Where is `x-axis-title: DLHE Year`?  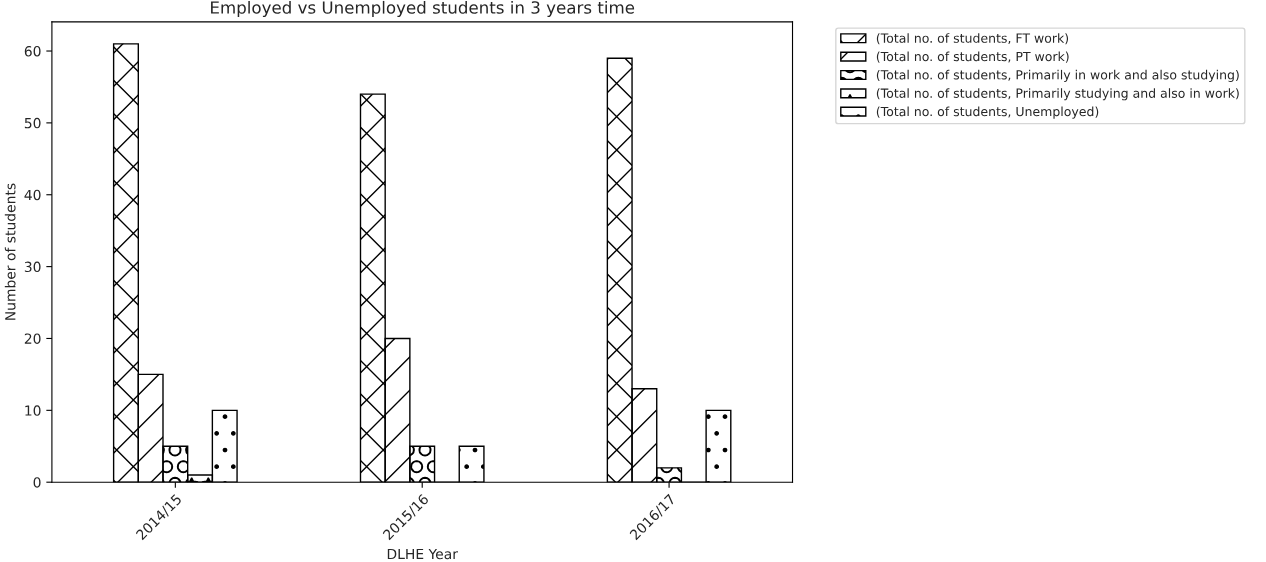
x-axis-title: DLHE Year is located at coordinates (422, 554).